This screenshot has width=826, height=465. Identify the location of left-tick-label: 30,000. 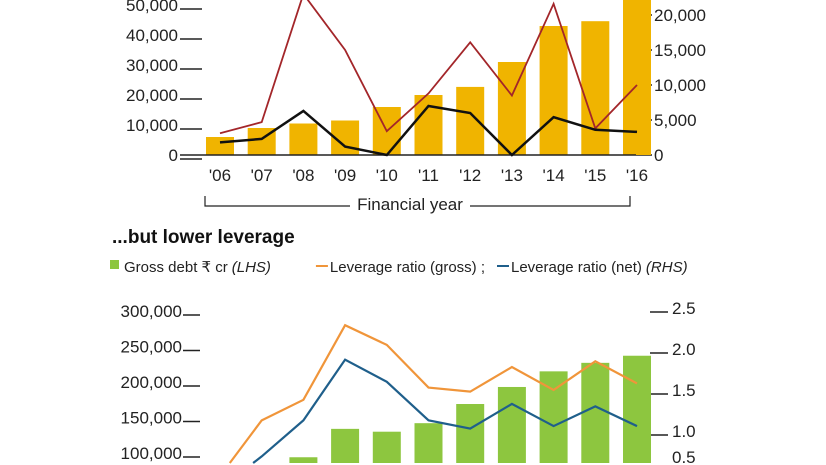
(152, 65).